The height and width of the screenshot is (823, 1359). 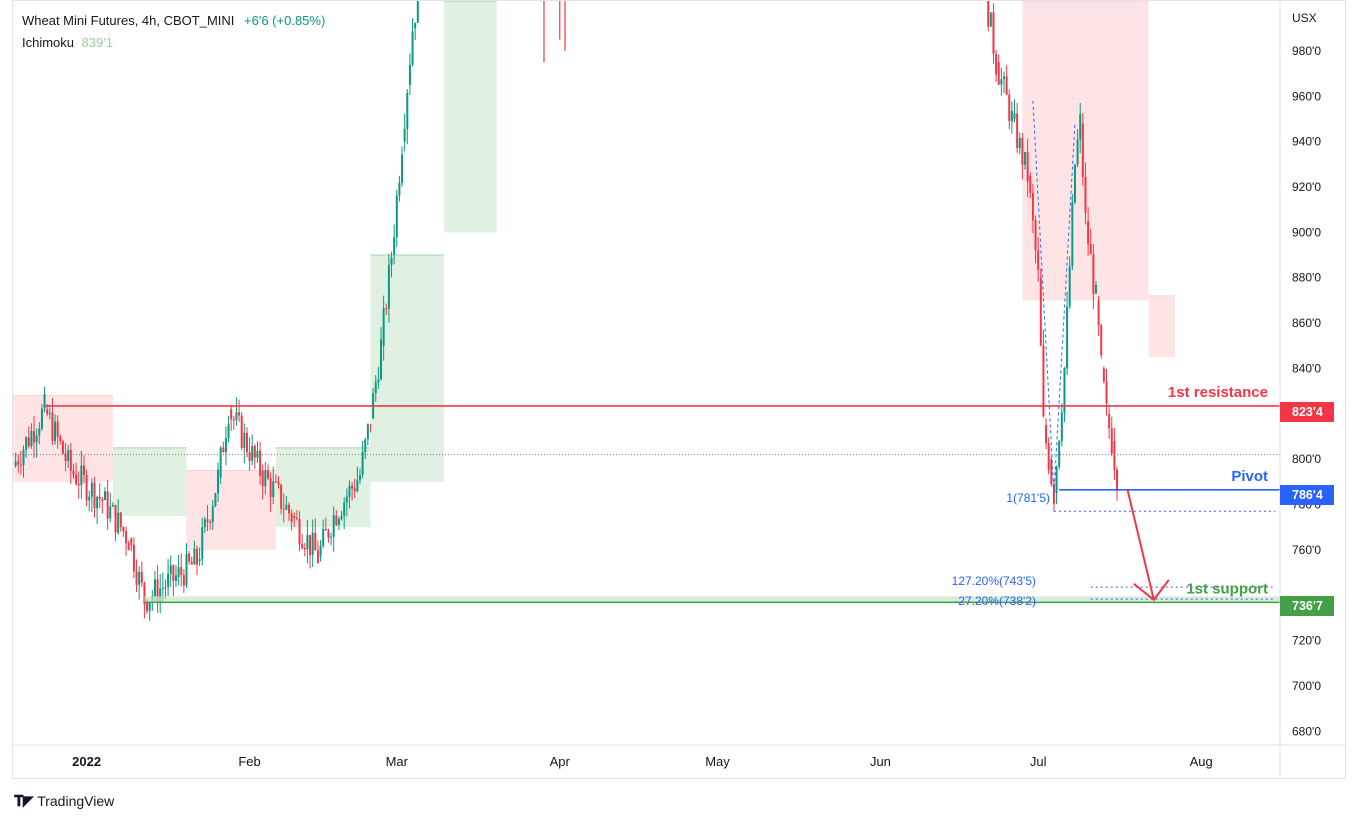 I want to click on price-change: +6'6 (+0.85%), so click(x=285, y=20).